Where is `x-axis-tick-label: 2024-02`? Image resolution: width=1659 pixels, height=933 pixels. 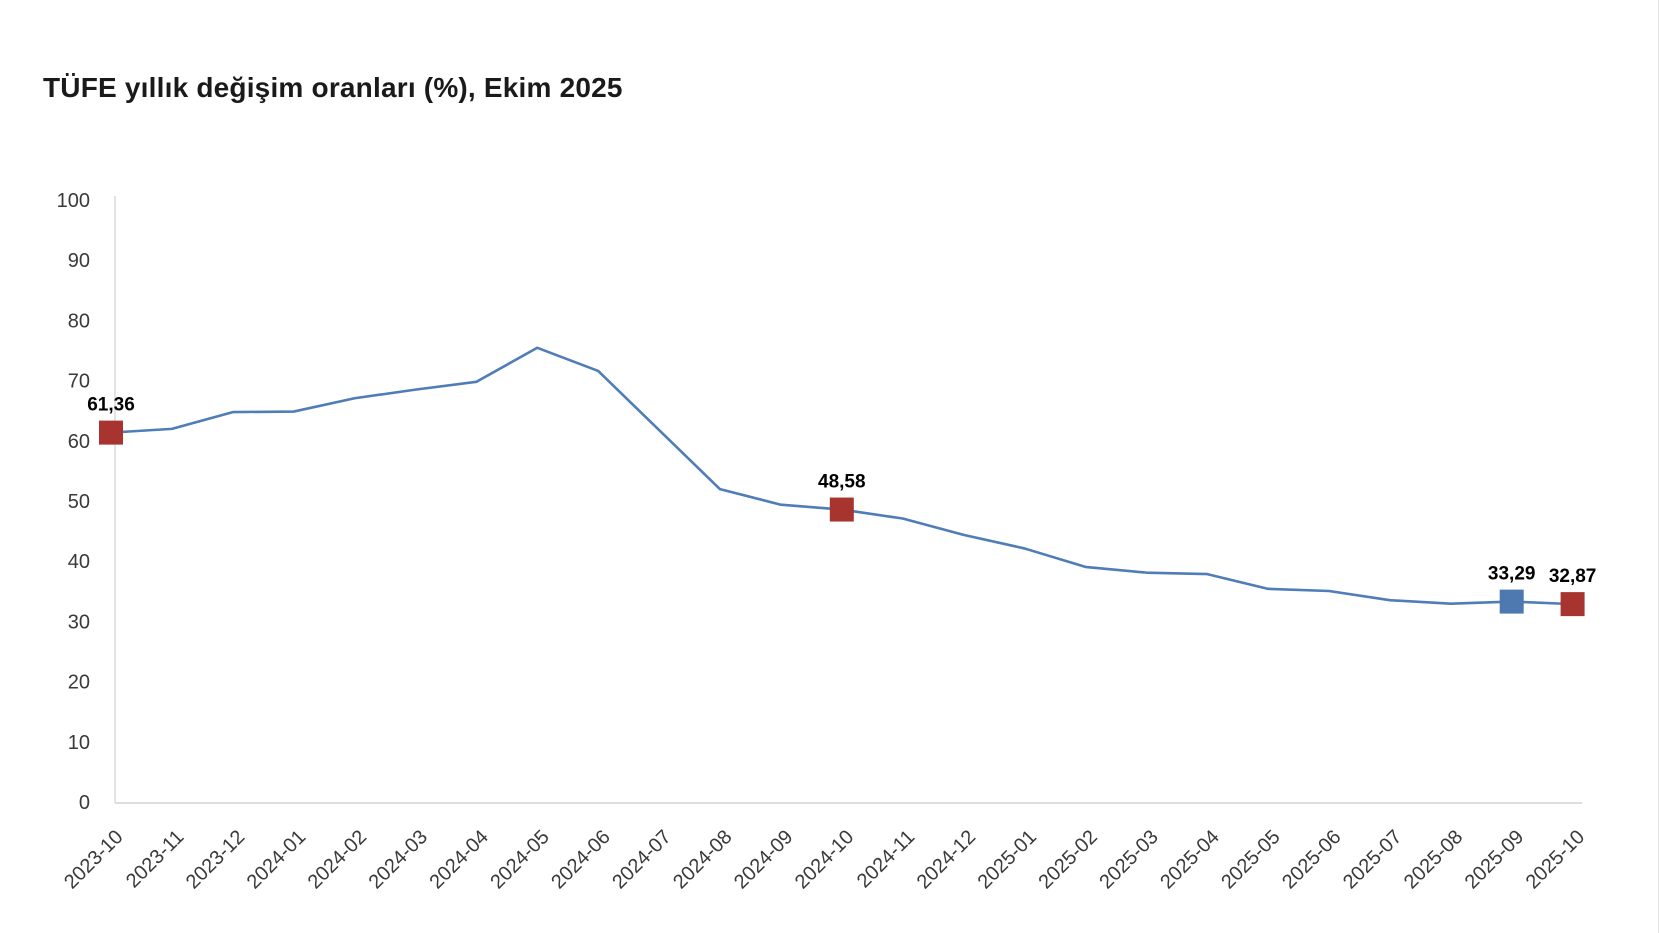 x-axis-tick-label: 2024-02 is located at coordinates (337, 859).